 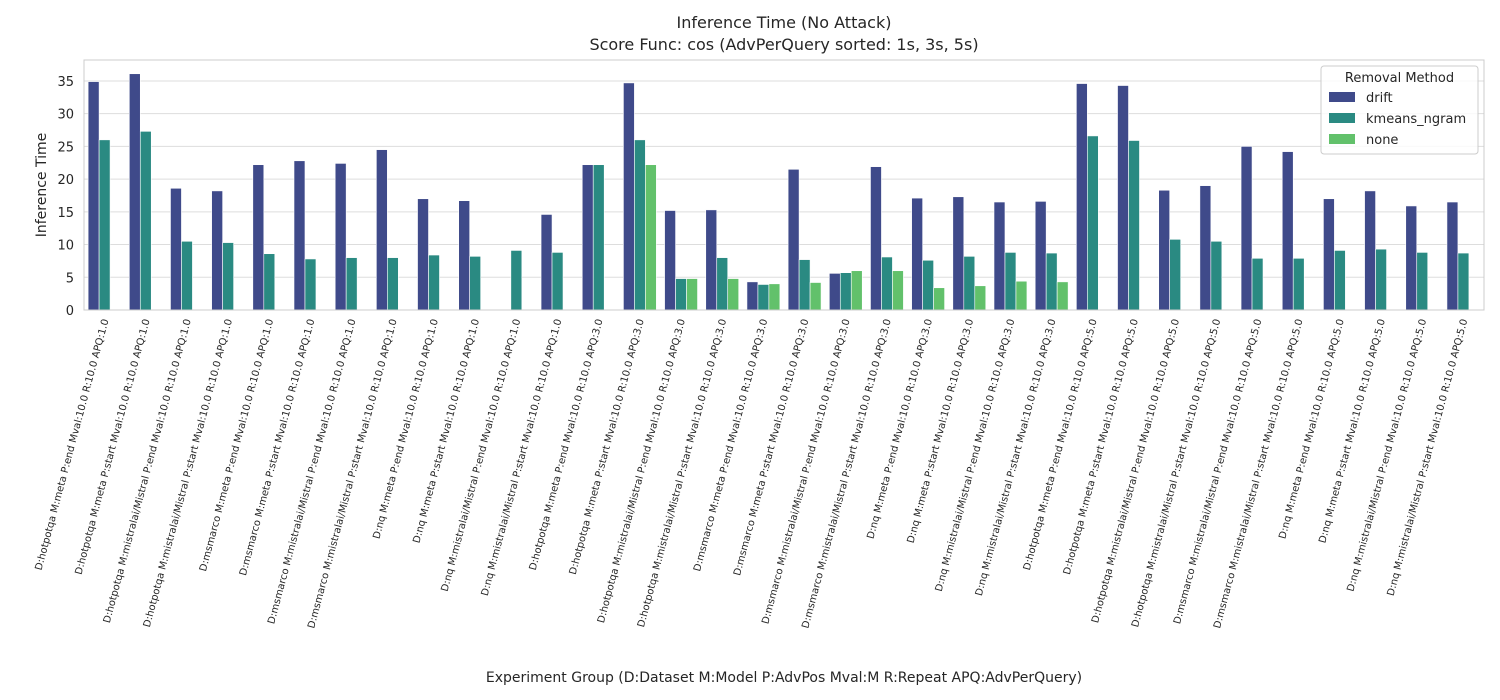 What do you see at coordinates (70, 311) in the screenshot?
I see `y-tick-label: 0` at bounding box center [70, 311].